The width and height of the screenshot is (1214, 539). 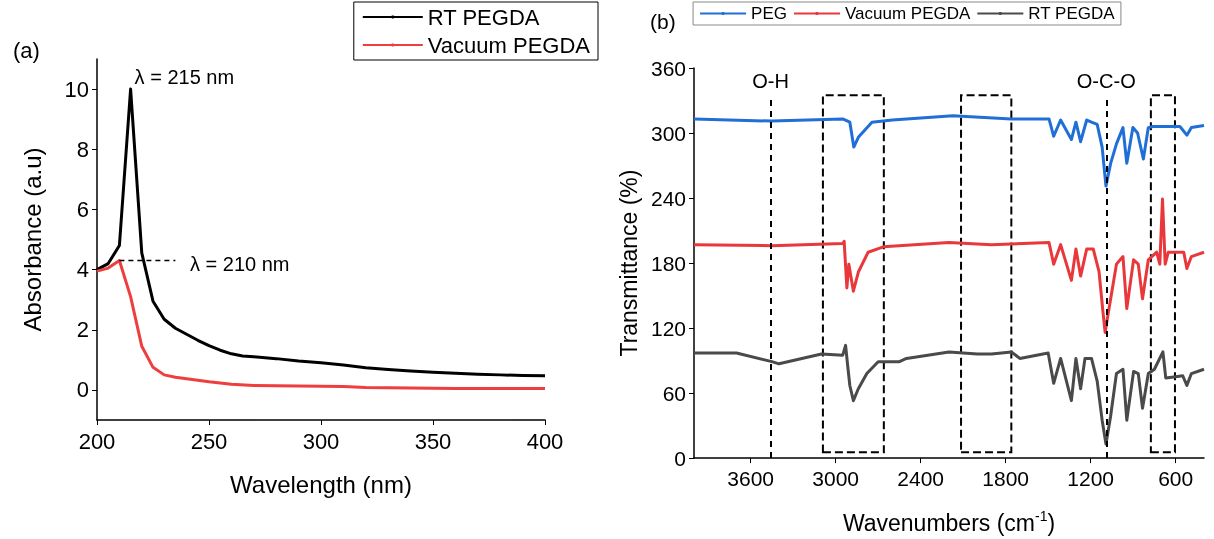 I want to click on x-axis-title: Wavelength (nm), so click(x=321, y=485).